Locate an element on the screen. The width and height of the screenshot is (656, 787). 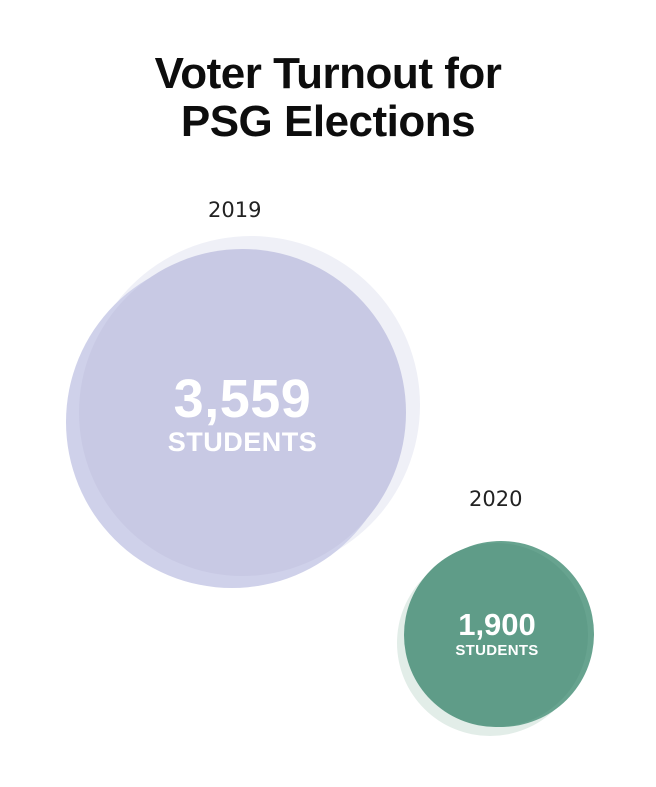
year-label-2020: 2020 is located at coordinates (496, 499).